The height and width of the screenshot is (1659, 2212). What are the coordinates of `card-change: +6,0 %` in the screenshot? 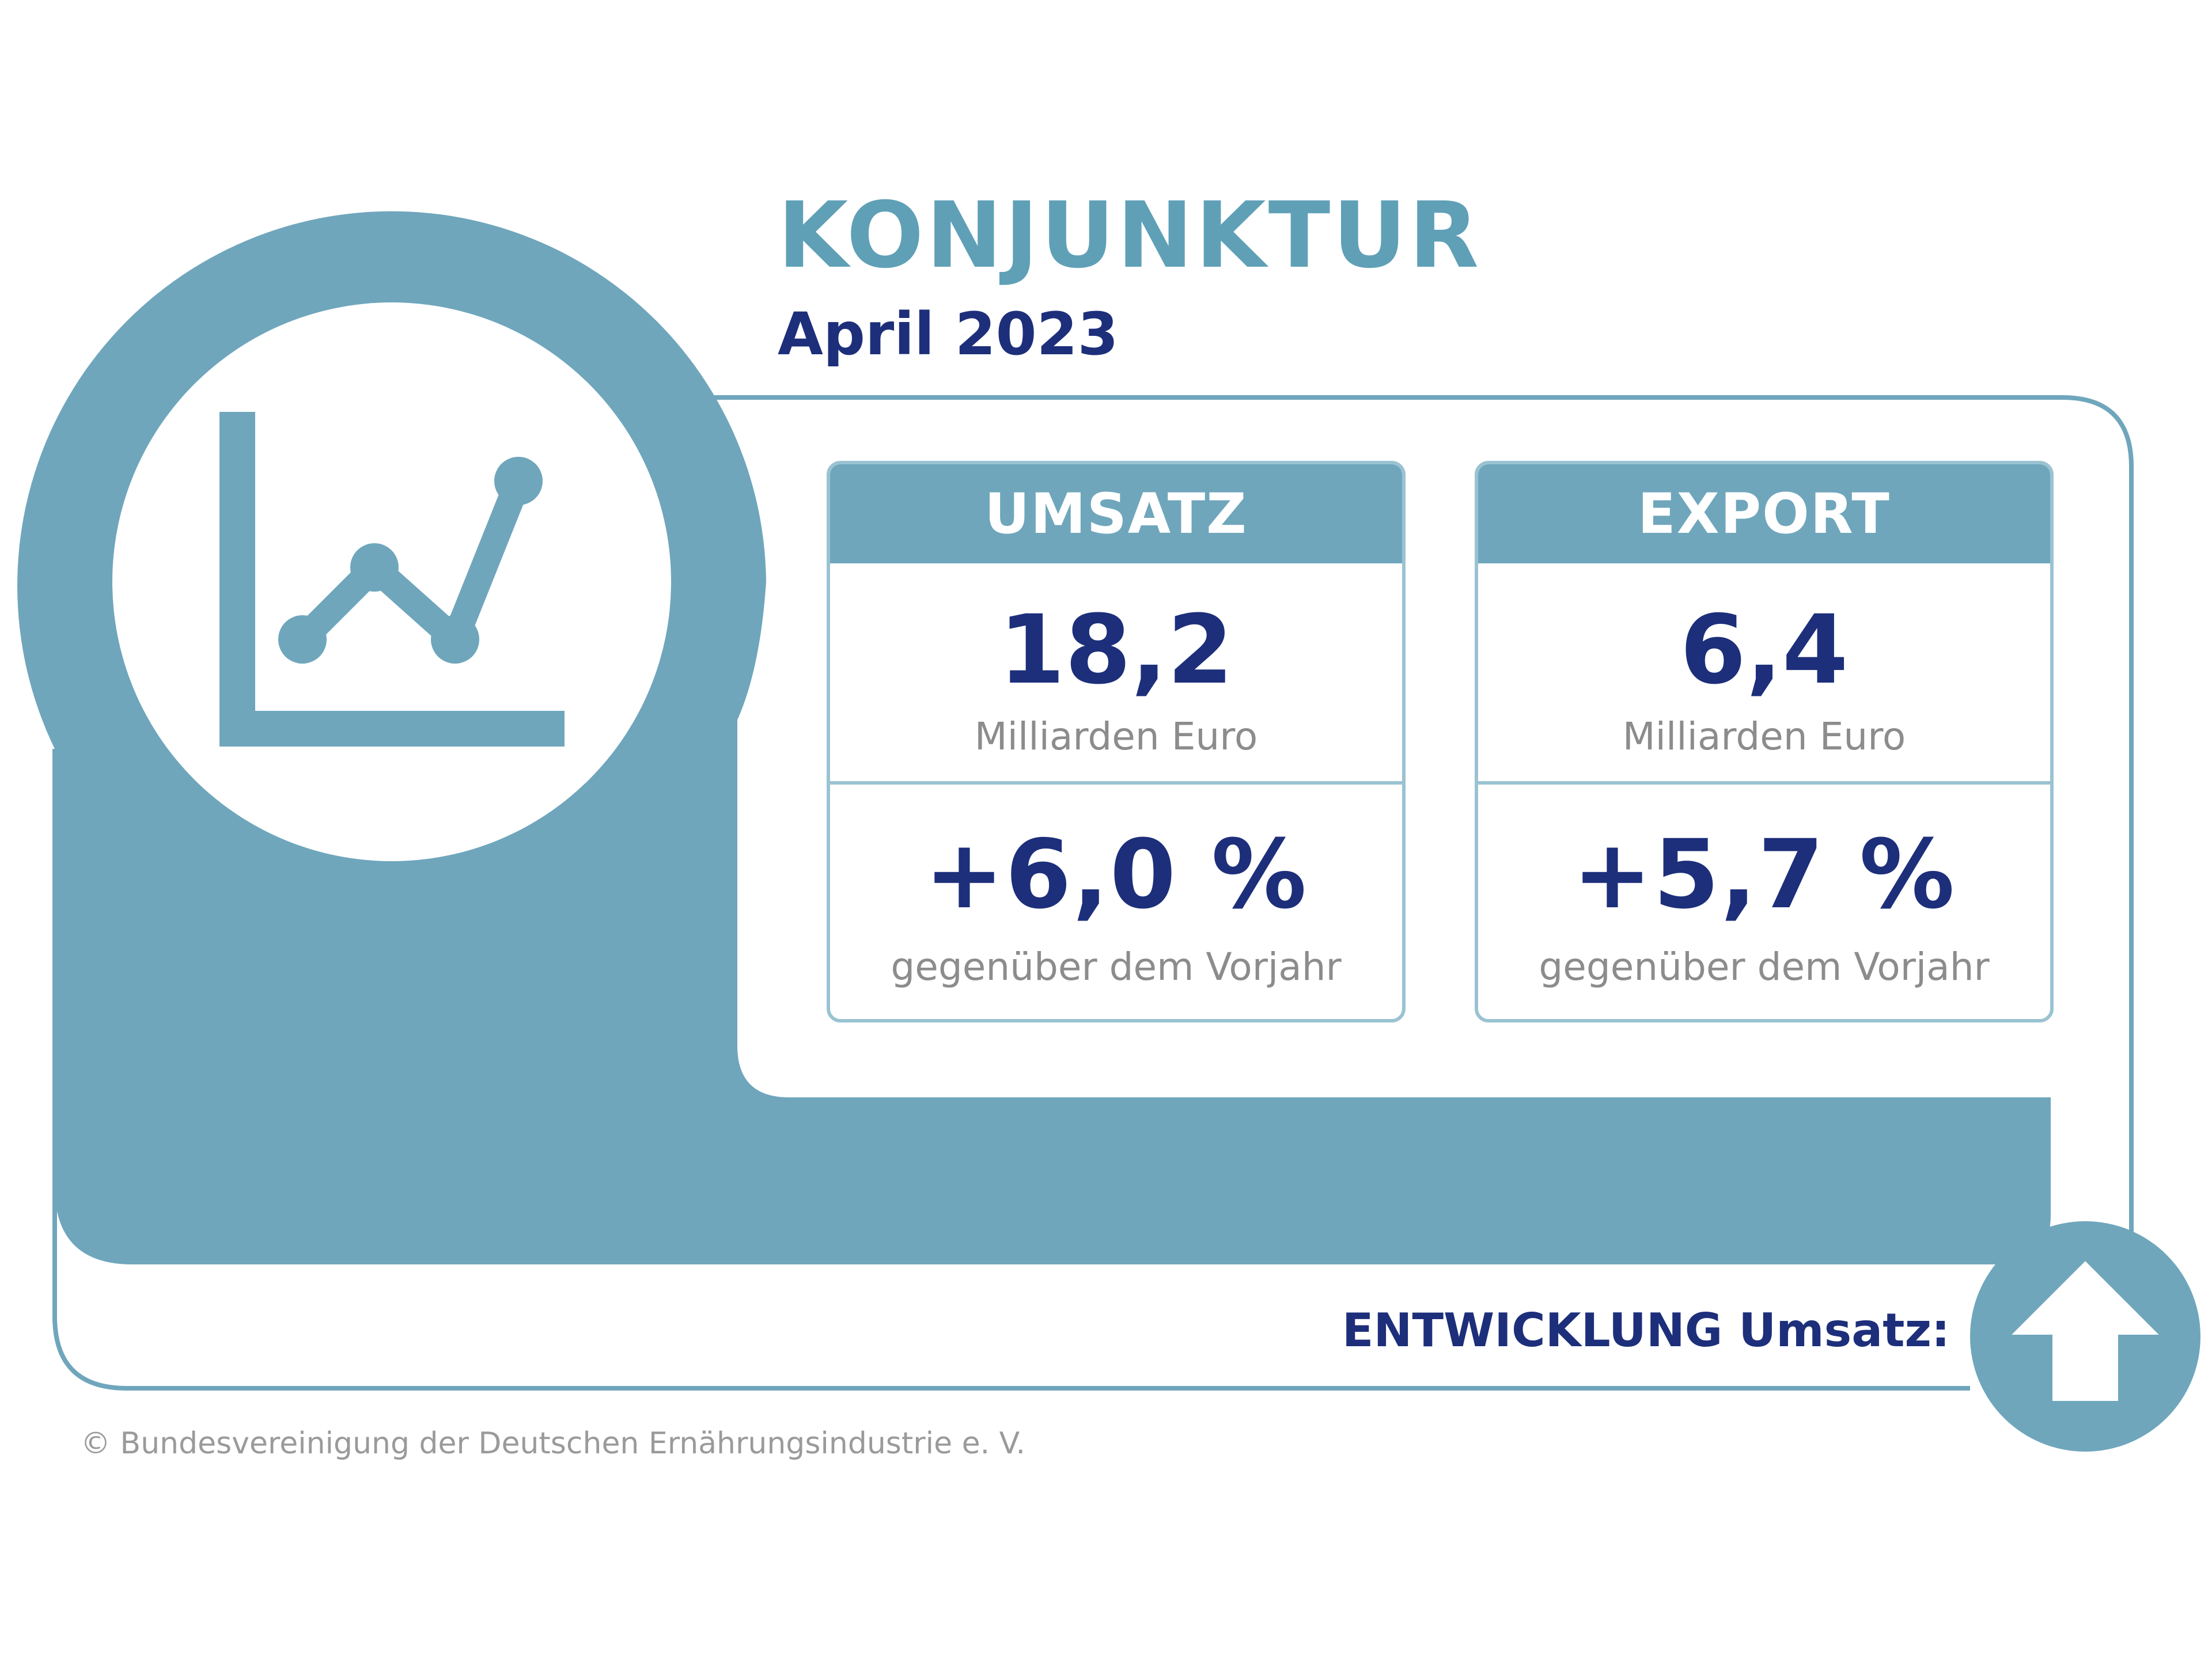 It's located at (1116, 874).